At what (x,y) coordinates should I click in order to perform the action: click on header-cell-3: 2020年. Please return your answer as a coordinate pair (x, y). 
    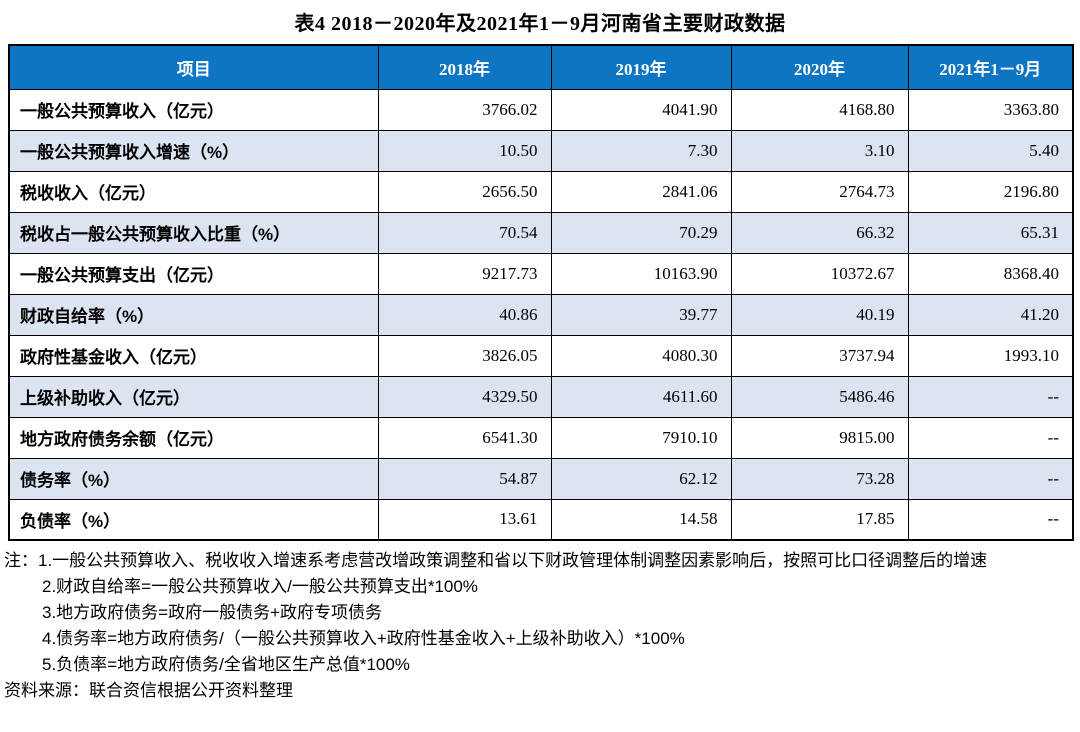
    Looking at the image, I should click on (819, 67).